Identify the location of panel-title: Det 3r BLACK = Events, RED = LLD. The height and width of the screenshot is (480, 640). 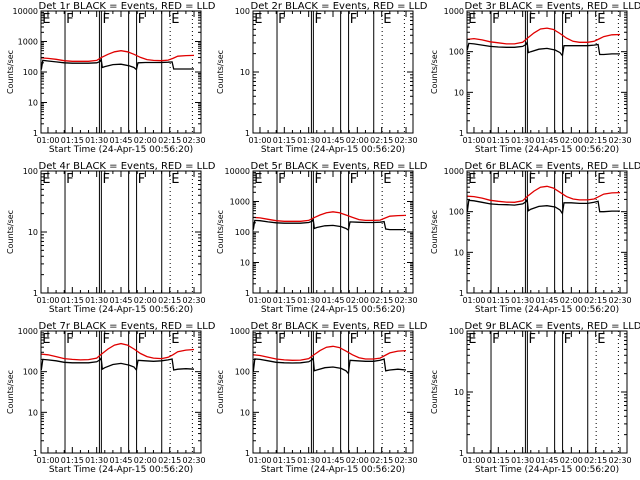
(552, 6).